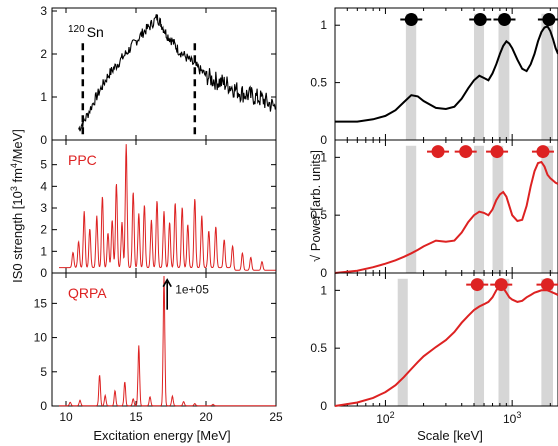 The image size is (558, 446). What do you see at coordinates (82, 160) in the screenshot?
I see `panel-label-ppc: PPC` at bounding box center [82, 160].